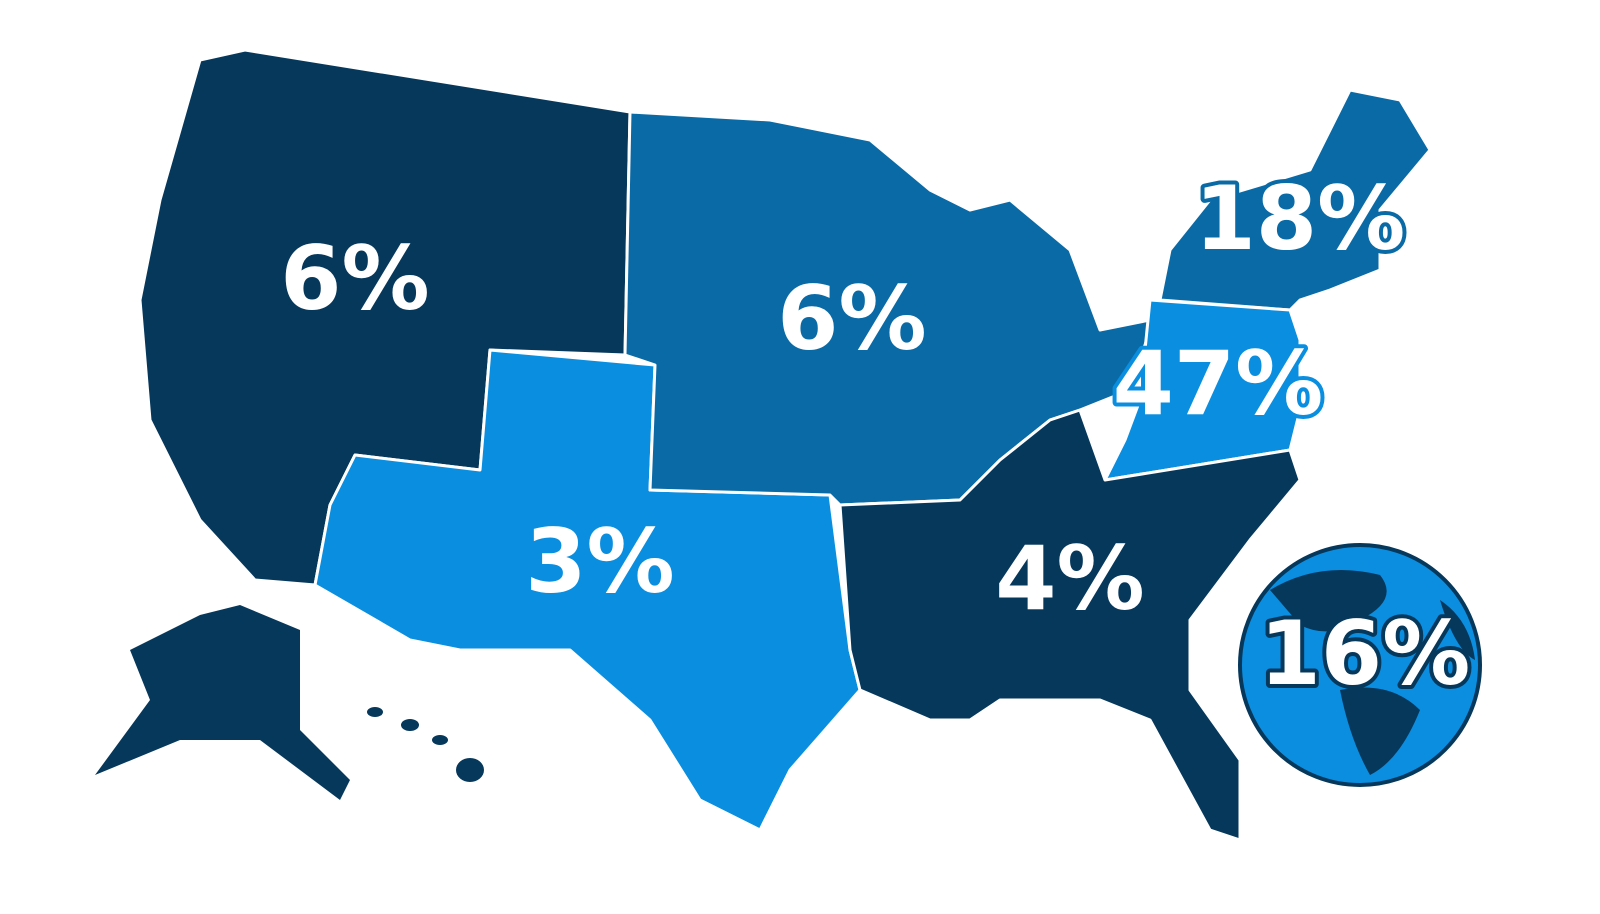  I want to click on region-northeast, so click(1295, 200).